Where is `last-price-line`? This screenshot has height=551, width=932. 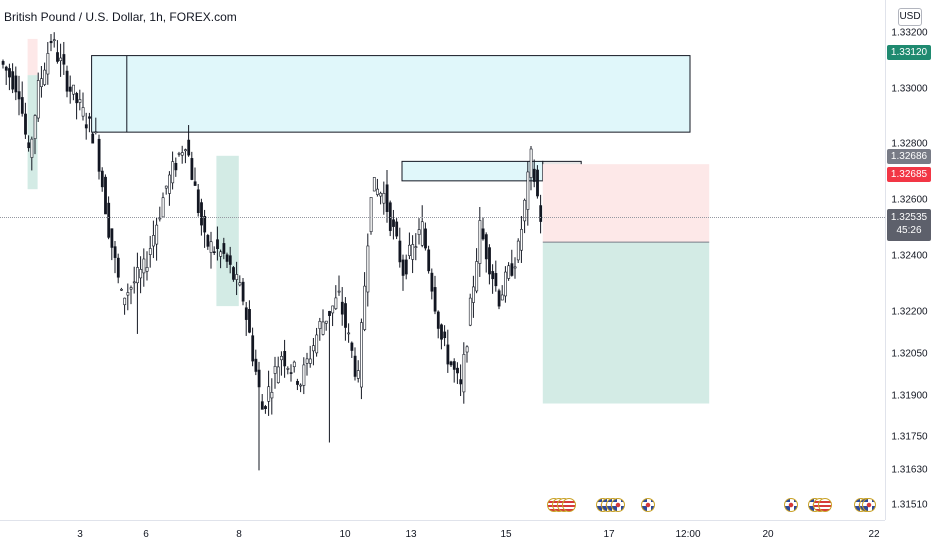 last-price-line is located at coordinates (442, 217).